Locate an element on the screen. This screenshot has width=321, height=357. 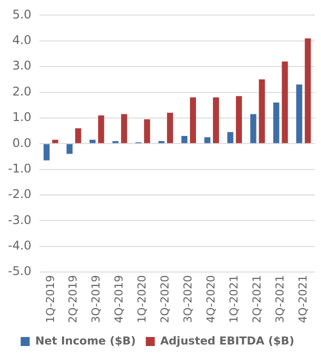
x-tick-label: 1Q-2021 is located at coordinates (233, 299).